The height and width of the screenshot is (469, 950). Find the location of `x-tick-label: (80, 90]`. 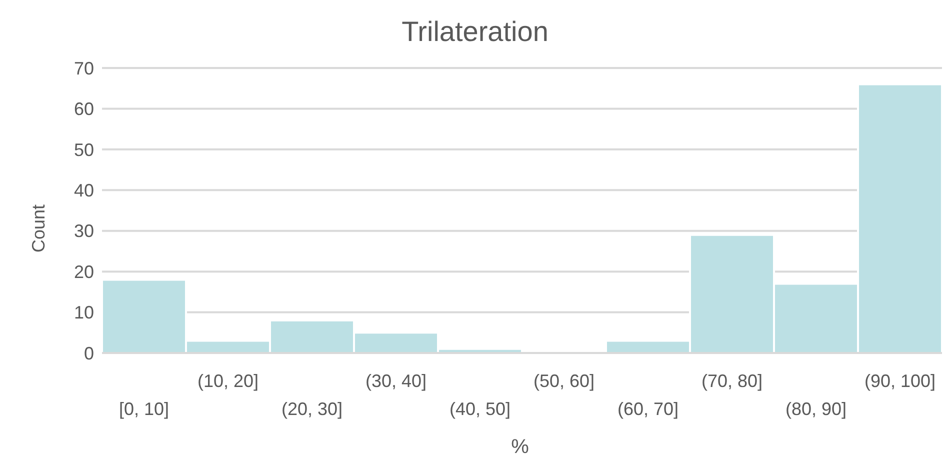

x-tick-label: (80, 90] is located at coordinates (816, 409).